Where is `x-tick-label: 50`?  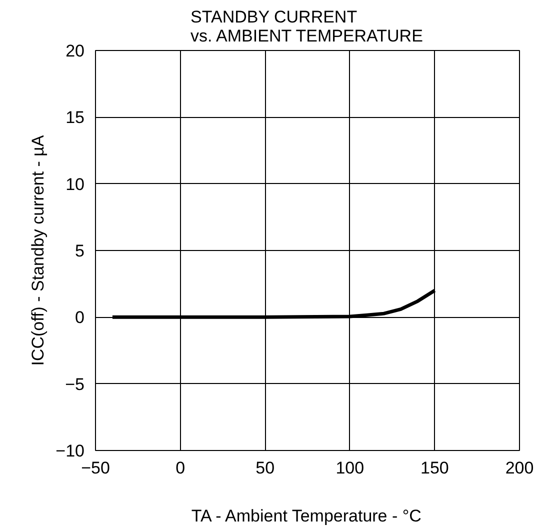
x-tick-label: 50 is located at coordinates (265, 468).